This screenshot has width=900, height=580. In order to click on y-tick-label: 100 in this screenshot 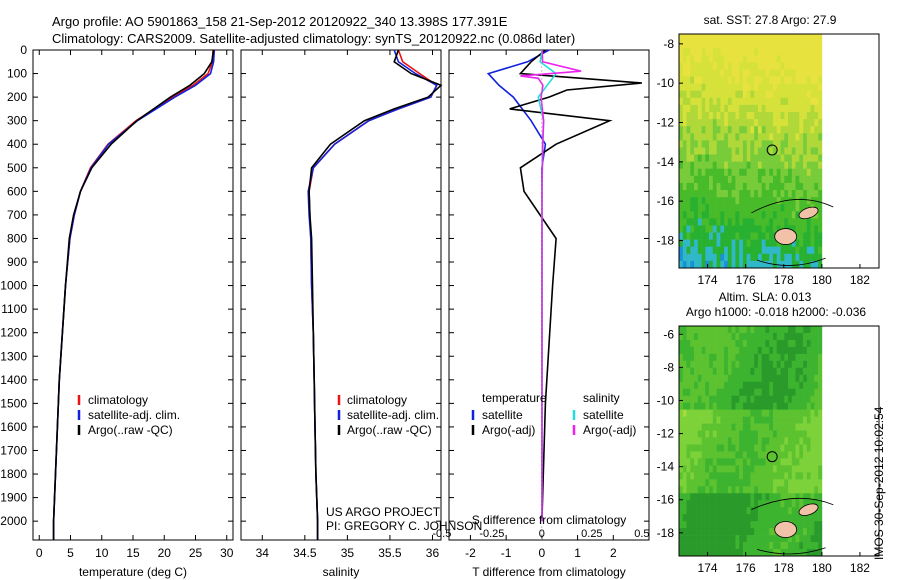, I will do `click(17, 74)`.